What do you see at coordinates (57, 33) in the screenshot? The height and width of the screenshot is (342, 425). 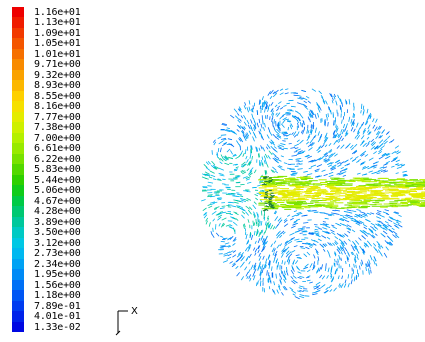 I see `legend-label: 1.09e+01` at bounding box center [57, 33].